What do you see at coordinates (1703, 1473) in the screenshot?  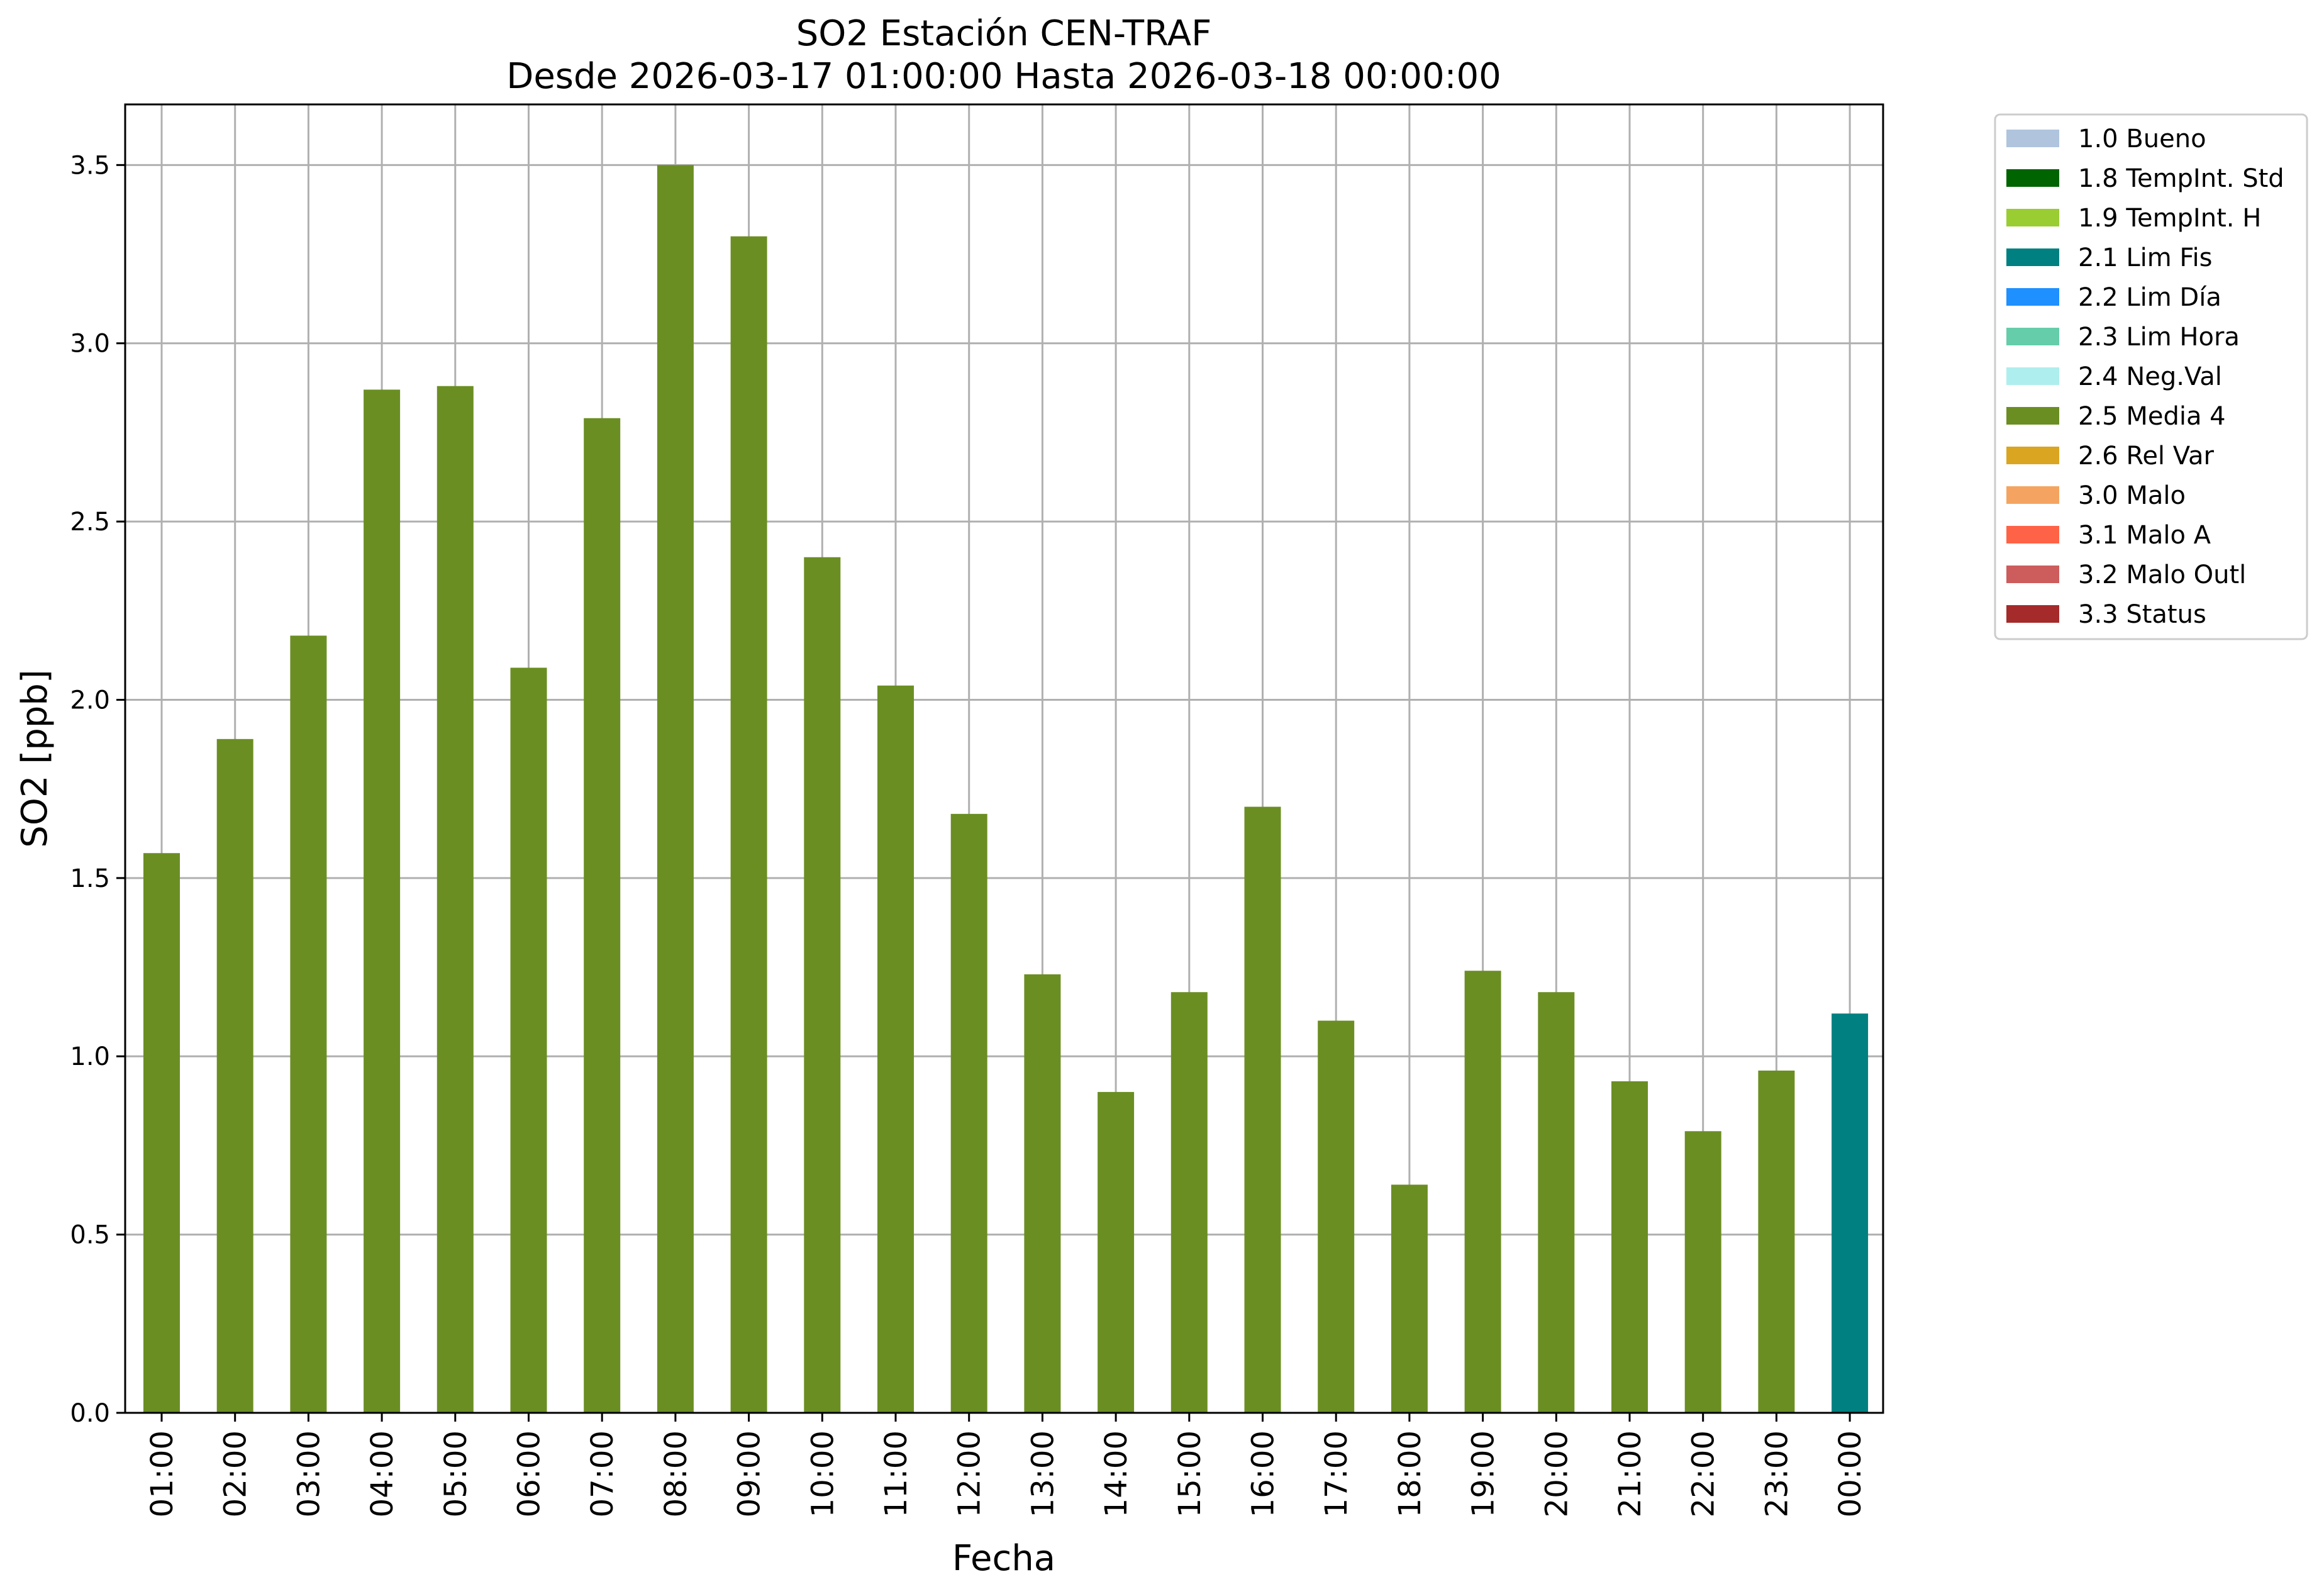 I see `x-tick-label: 22:00` at bounding box center [1703, 1473].